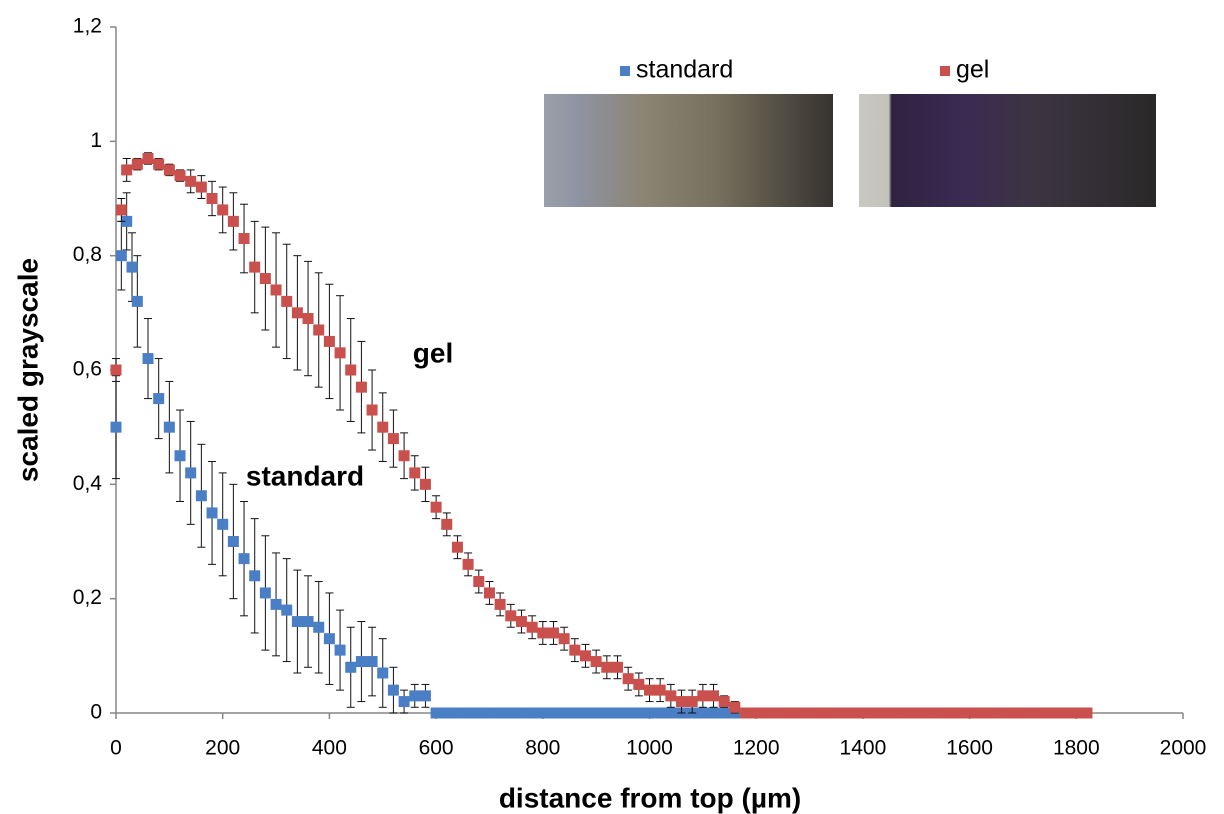  Describe the element at coordinates (1076, 748) in the screenshot. I see `x-tick-label: 1800` at that location.